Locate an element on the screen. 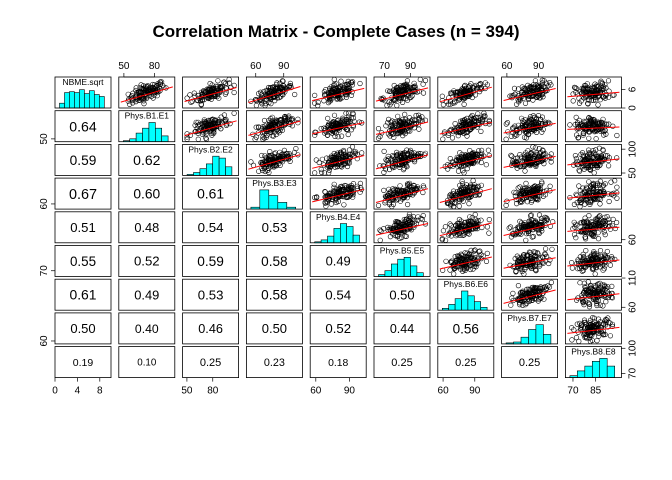  panel-r6-c2: 0.53 is located at coordinates (211, 294).